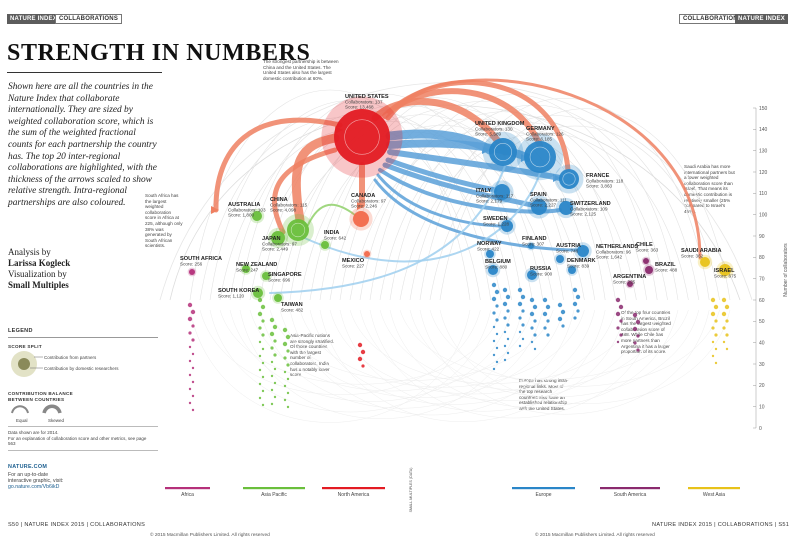  What do you see at coordinates (470, 191) in the screenshot?
I see `arrow-us-switzerland` at bounding box center [470, 191].